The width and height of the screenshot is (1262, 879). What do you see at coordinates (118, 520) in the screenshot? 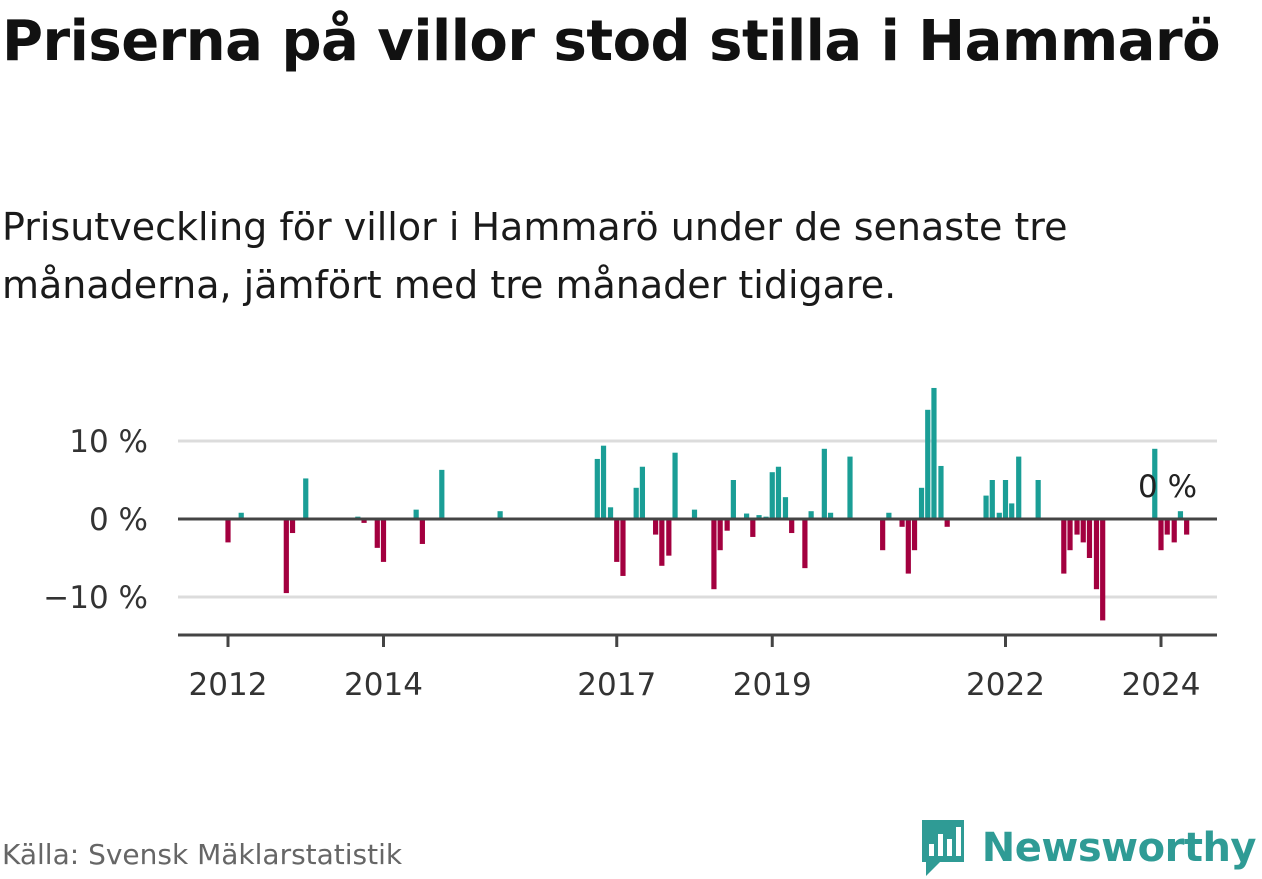
I see `y-tick-label: 0 %` at bounding box center [118, 520].